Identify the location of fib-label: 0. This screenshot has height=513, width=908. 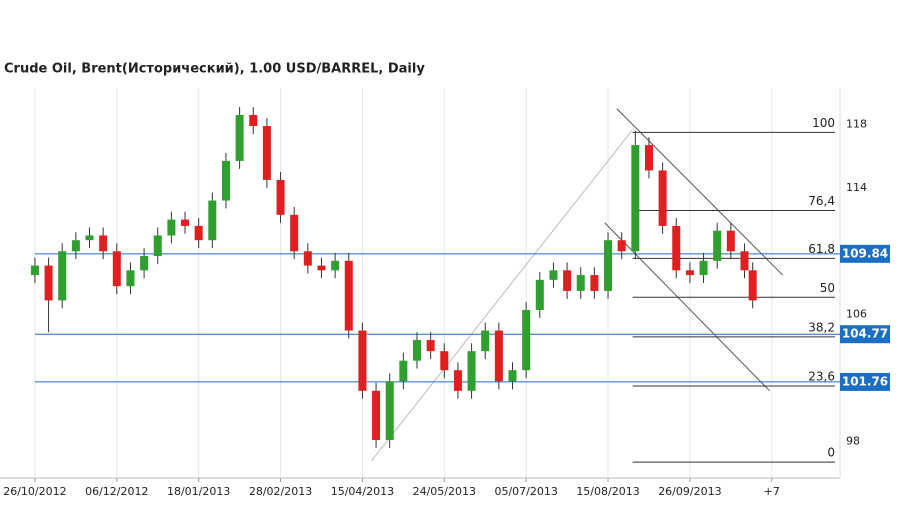
(831, 453).